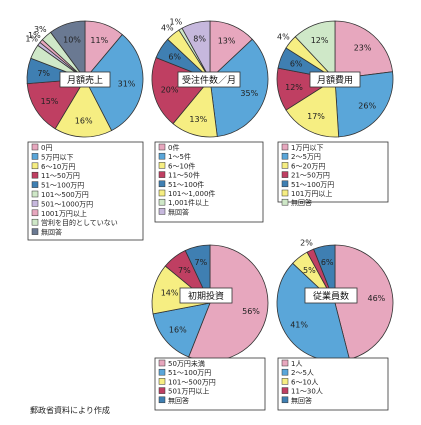 This screenshot has height=425, width=421. Describe the element at coordinates (186, 363) in the screenshot. I see `legend-label: 50万円未満` at that location.